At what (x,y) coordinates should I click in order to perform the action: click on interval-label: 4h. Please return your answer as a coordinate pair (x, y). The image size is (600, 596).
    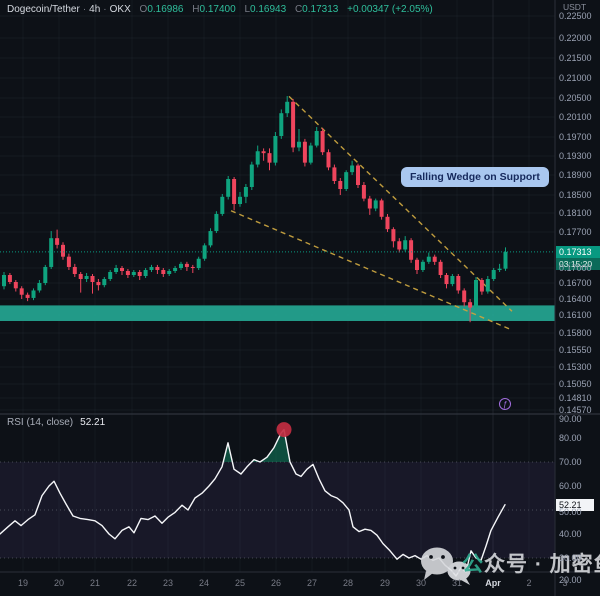
    Looking at the image, I should click on (95, 9).